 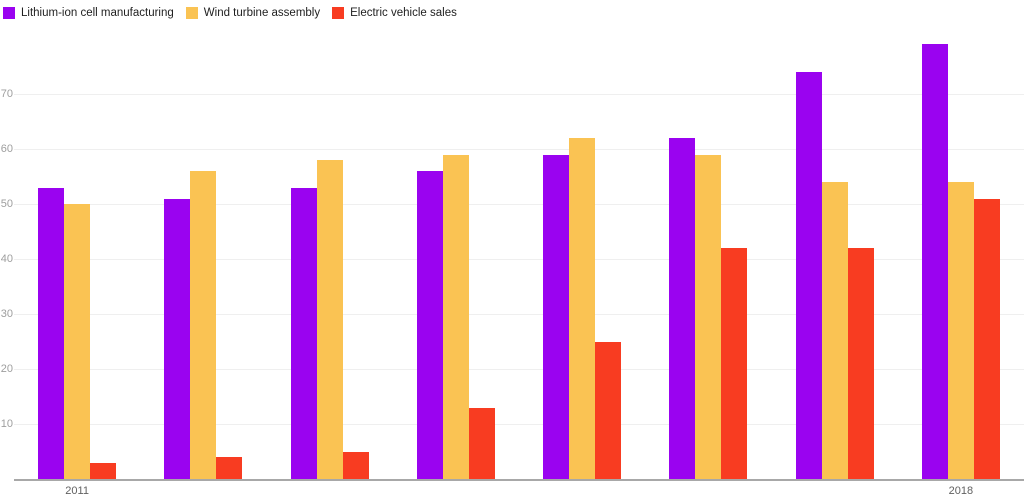 I want to click on y-axis-tick-label: 30, so click(x=6, y=313).